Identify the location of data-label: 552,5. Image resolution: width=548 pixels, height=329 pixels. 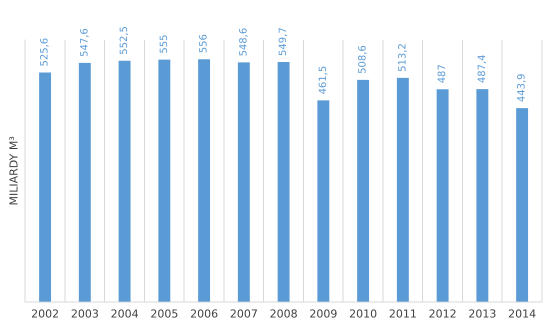
(124, 40).